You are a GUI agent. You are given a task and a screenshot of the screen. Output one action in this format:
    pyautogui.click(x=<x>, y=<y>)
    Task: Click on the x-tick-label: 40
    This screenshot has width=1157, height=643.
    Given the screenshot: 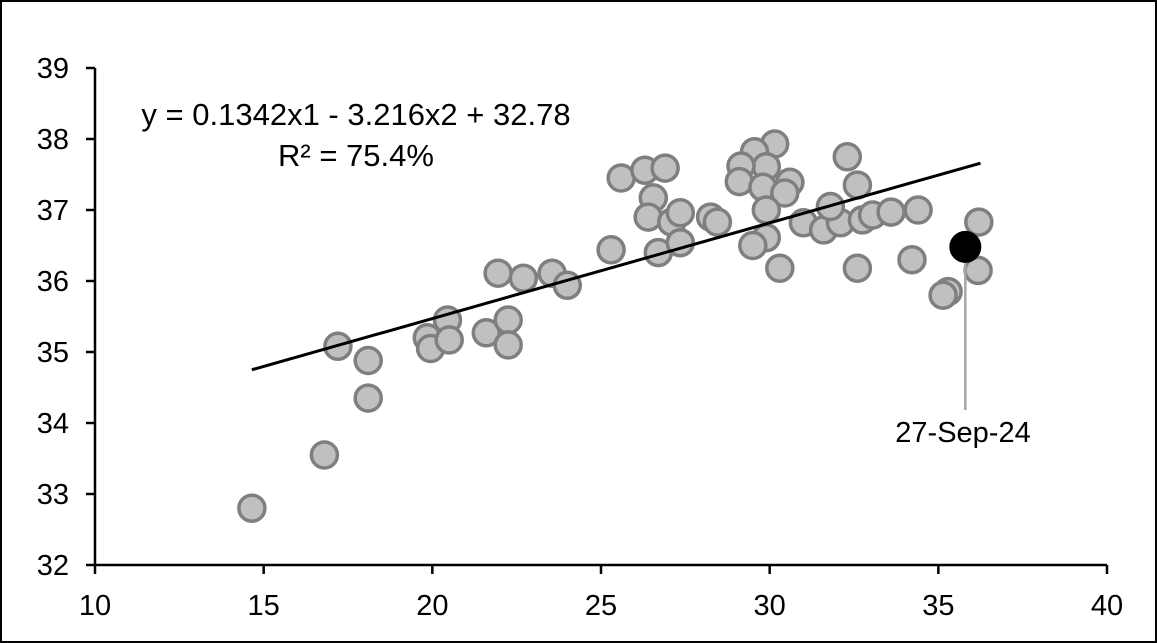 What is the action you would take?
    pyautogui.click(x=1107, y=606)
    